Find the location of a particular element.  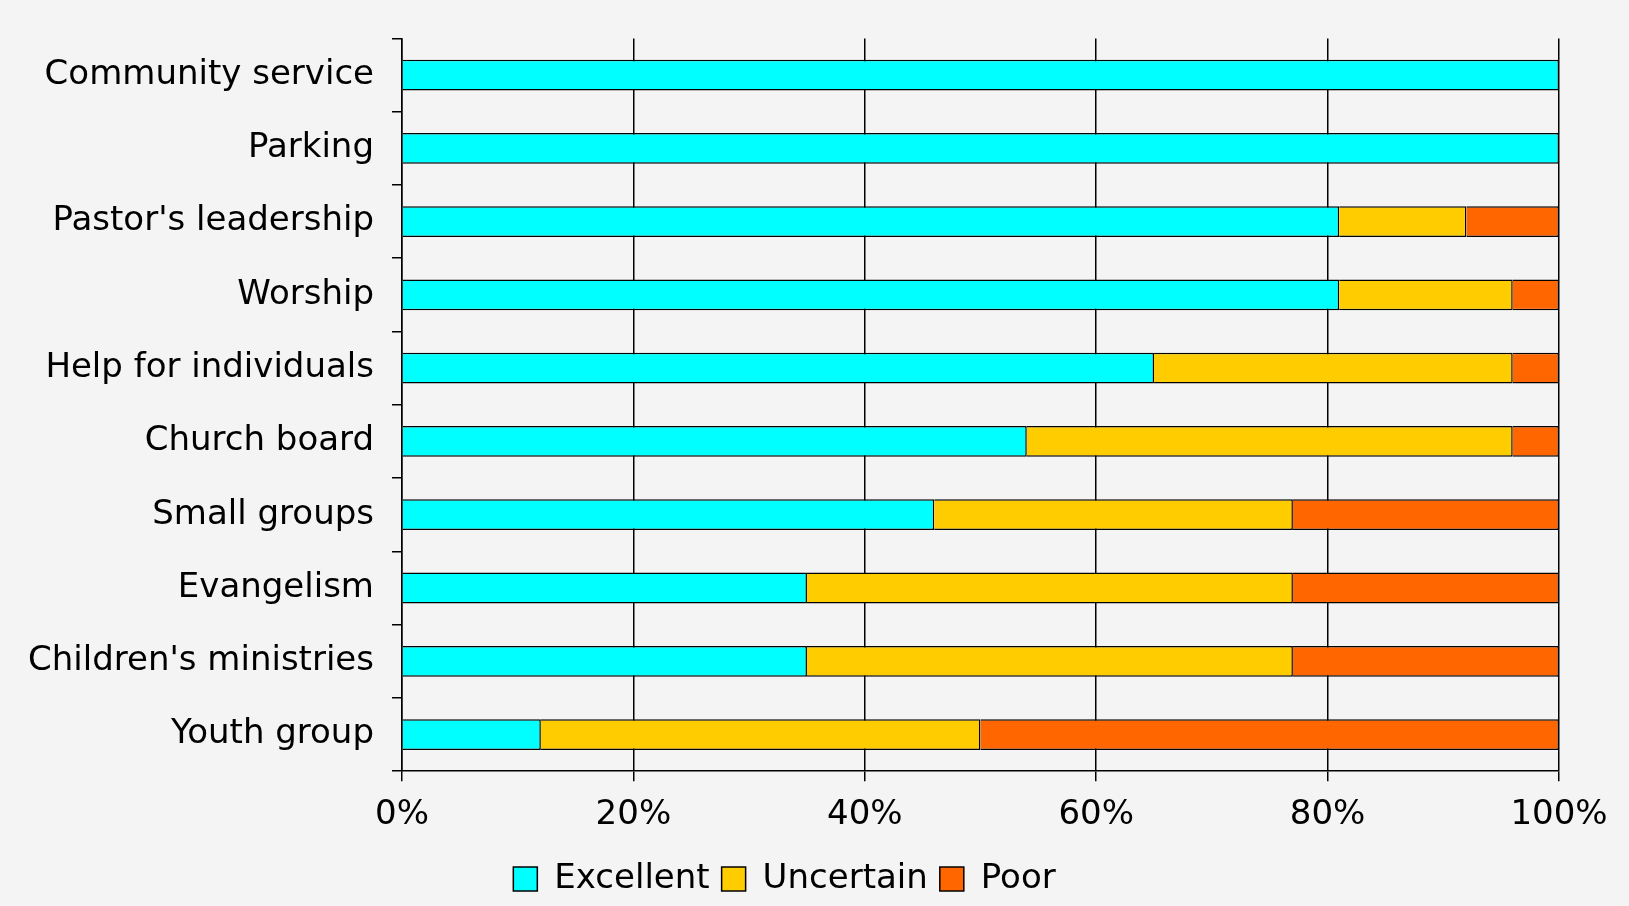

x-tick-label: 20% is located at coordinates (633, 812).